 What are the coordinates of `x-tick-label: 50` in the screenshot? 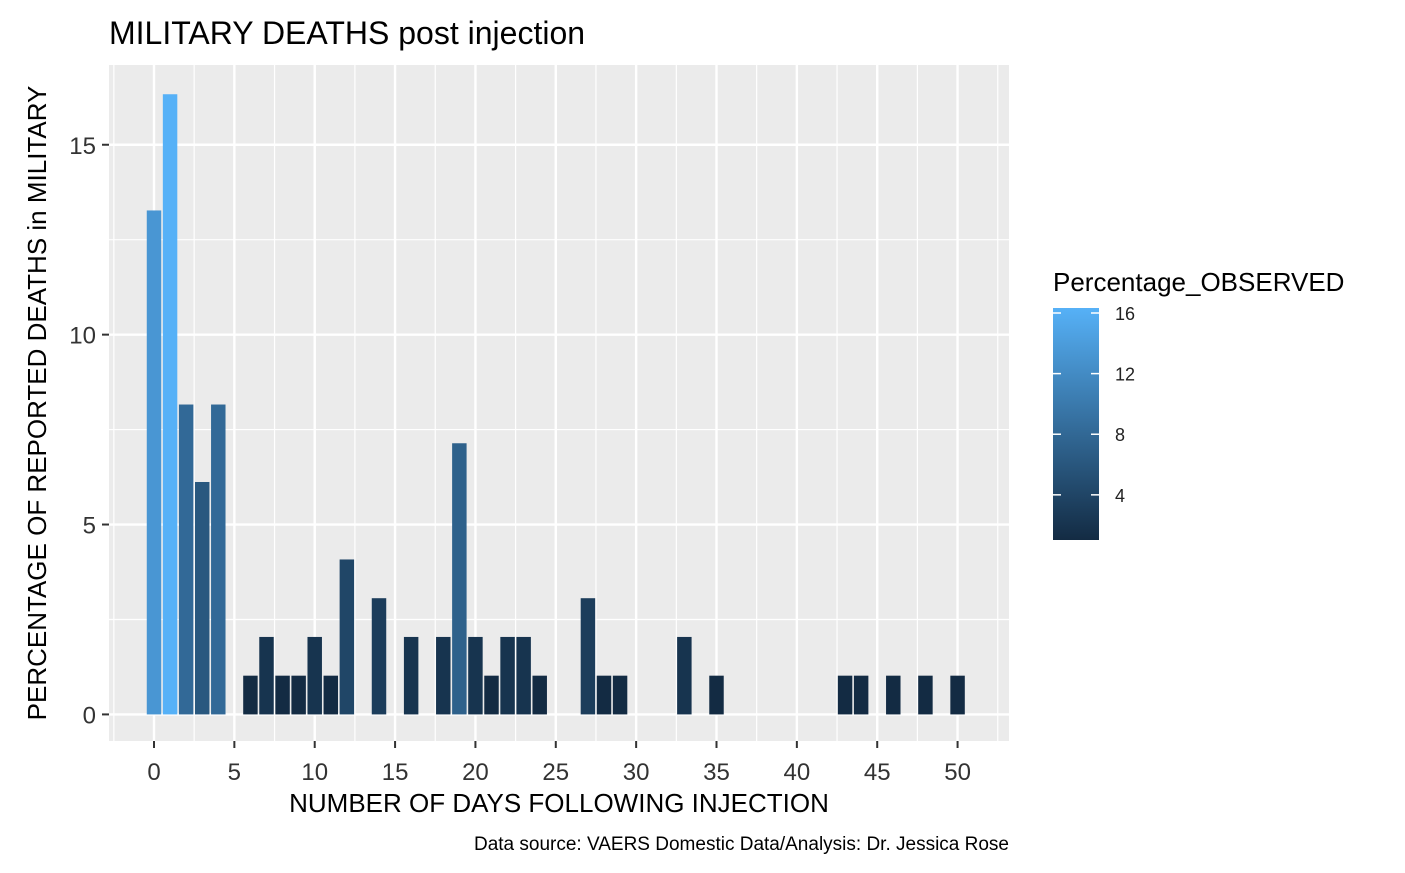 It's located at (957, 772).